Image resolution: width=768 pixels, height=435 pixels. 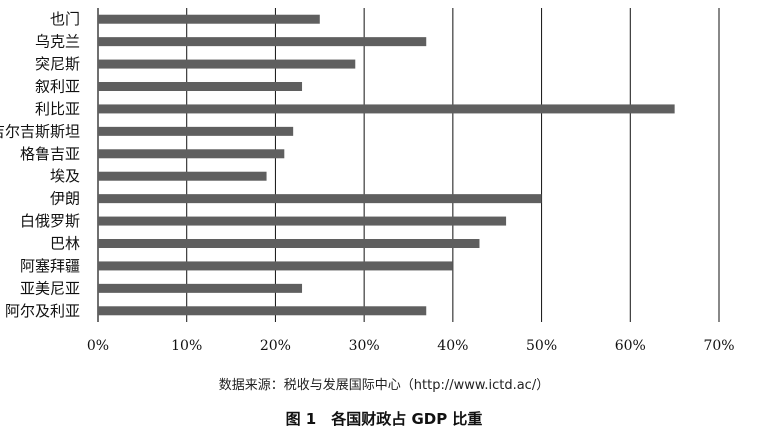 What do you see at coordinates (452, 346) in the screenshot?
I see `x-tick-label: 40%` at bounding box center [452, 346].